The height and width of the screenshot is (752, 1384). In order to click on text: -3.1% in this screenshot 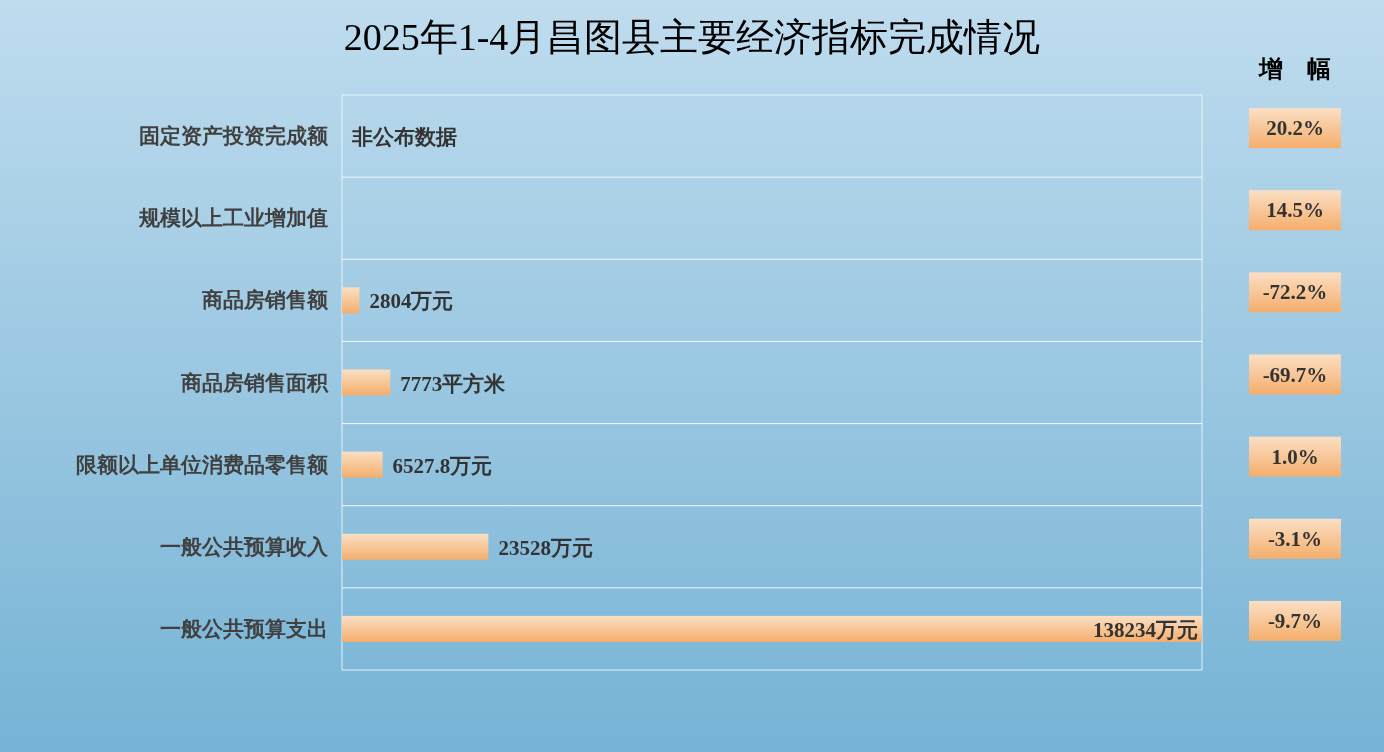, I will do `click(1295, 538)`.